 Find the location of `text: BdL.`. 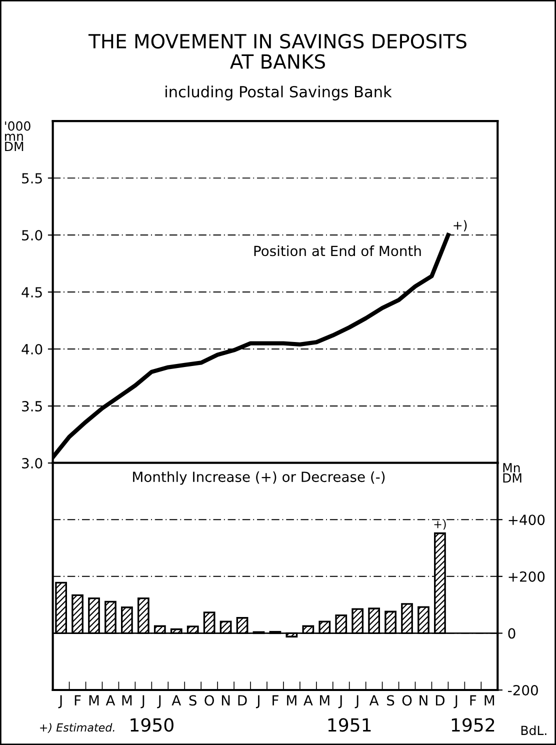

text: BdL. is located at coordinates (533, 730).